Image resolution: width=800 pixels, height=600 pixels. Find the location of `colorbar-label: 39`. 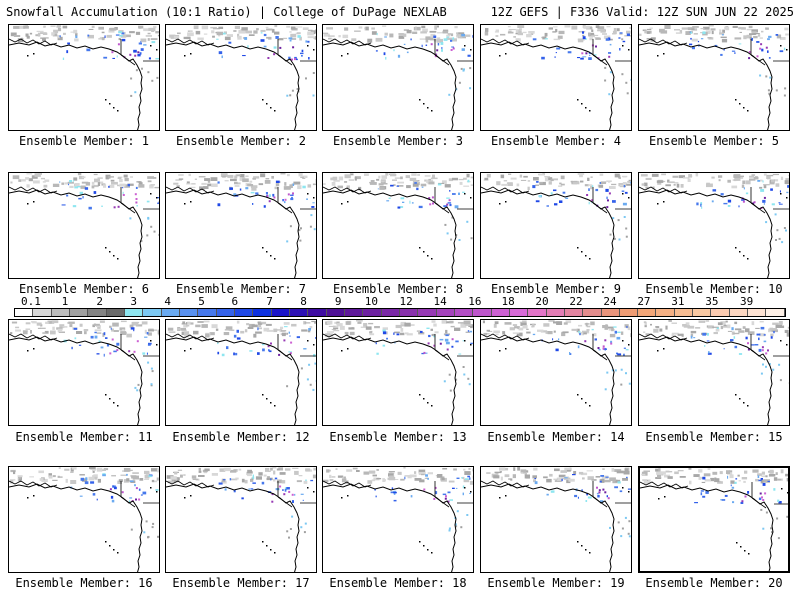

colorbar-label: 39 is located at coordinates (747, 301).